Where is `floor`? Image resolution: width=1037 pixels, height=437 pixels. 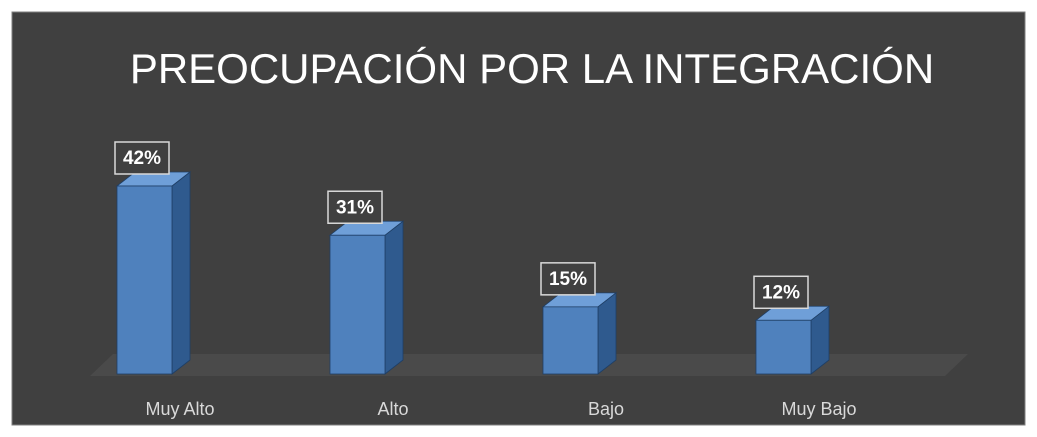 floor is located at coordinates (529, 365).